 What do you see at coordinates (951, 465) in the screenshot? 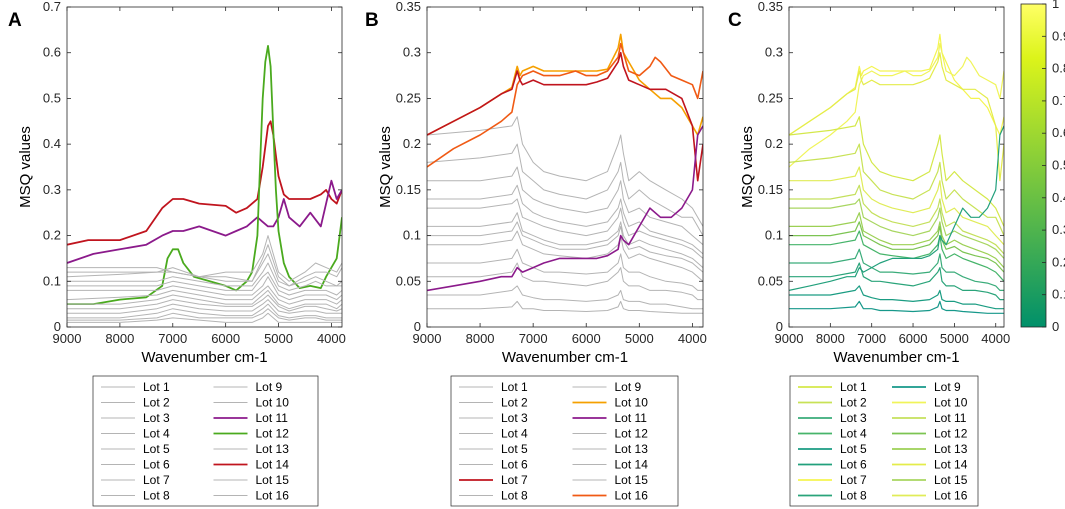
I see `legend-label: Lot 14` at bounding box center [951, 465].